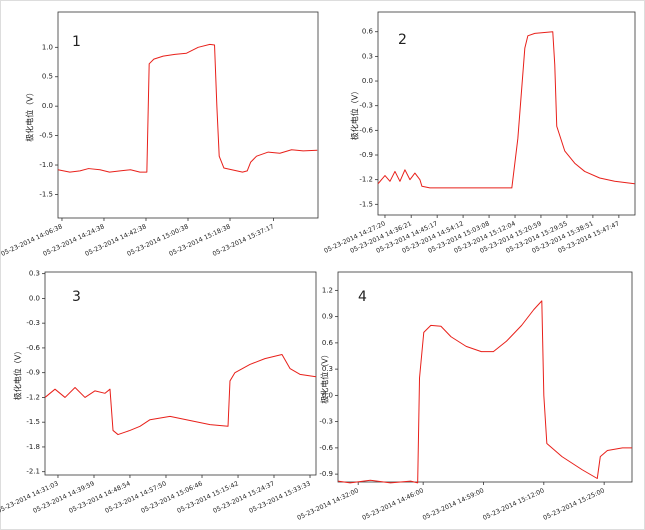 The height and width of the screenshot is (530, 645). What do you see at coordinates (33, 472) in the screenshot?
I see `y-tick-label: -2.1` at bounding box center [33, 472].